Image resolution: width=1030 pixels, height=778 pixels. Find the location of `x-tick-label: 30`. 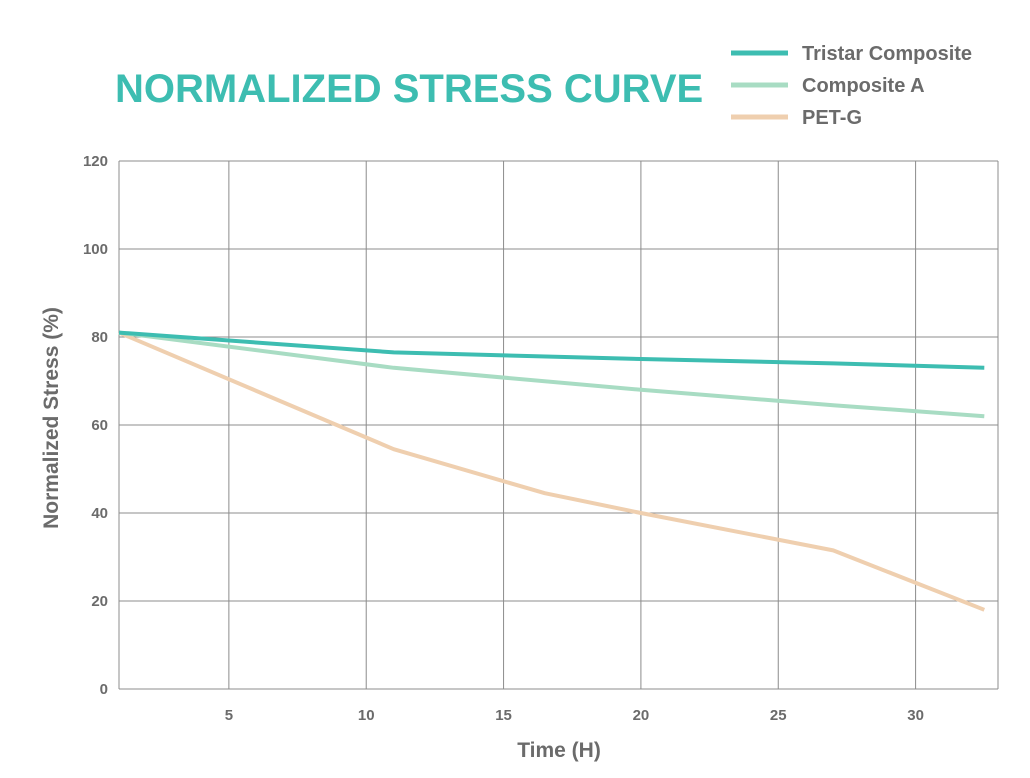

x-tick-label: 30 is located at coordinates (915, 715).